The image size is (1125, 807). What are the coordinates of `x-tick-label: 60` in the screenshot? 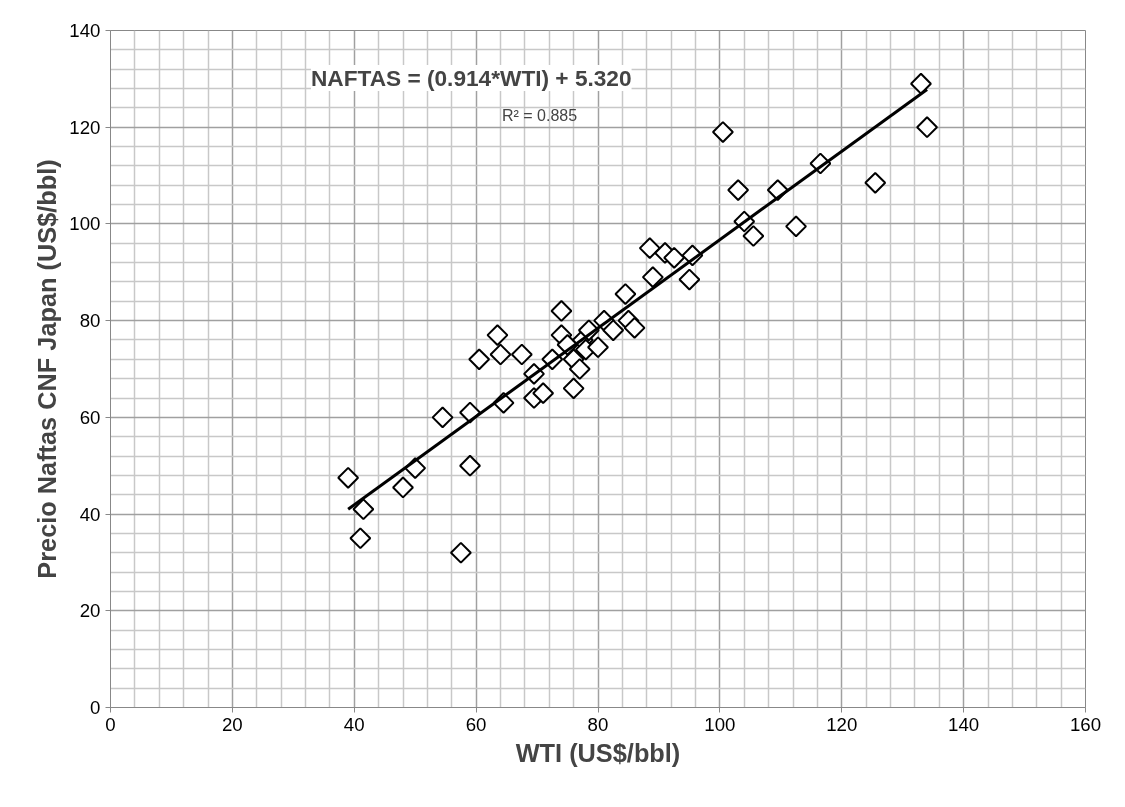 It's located at (476, 724).